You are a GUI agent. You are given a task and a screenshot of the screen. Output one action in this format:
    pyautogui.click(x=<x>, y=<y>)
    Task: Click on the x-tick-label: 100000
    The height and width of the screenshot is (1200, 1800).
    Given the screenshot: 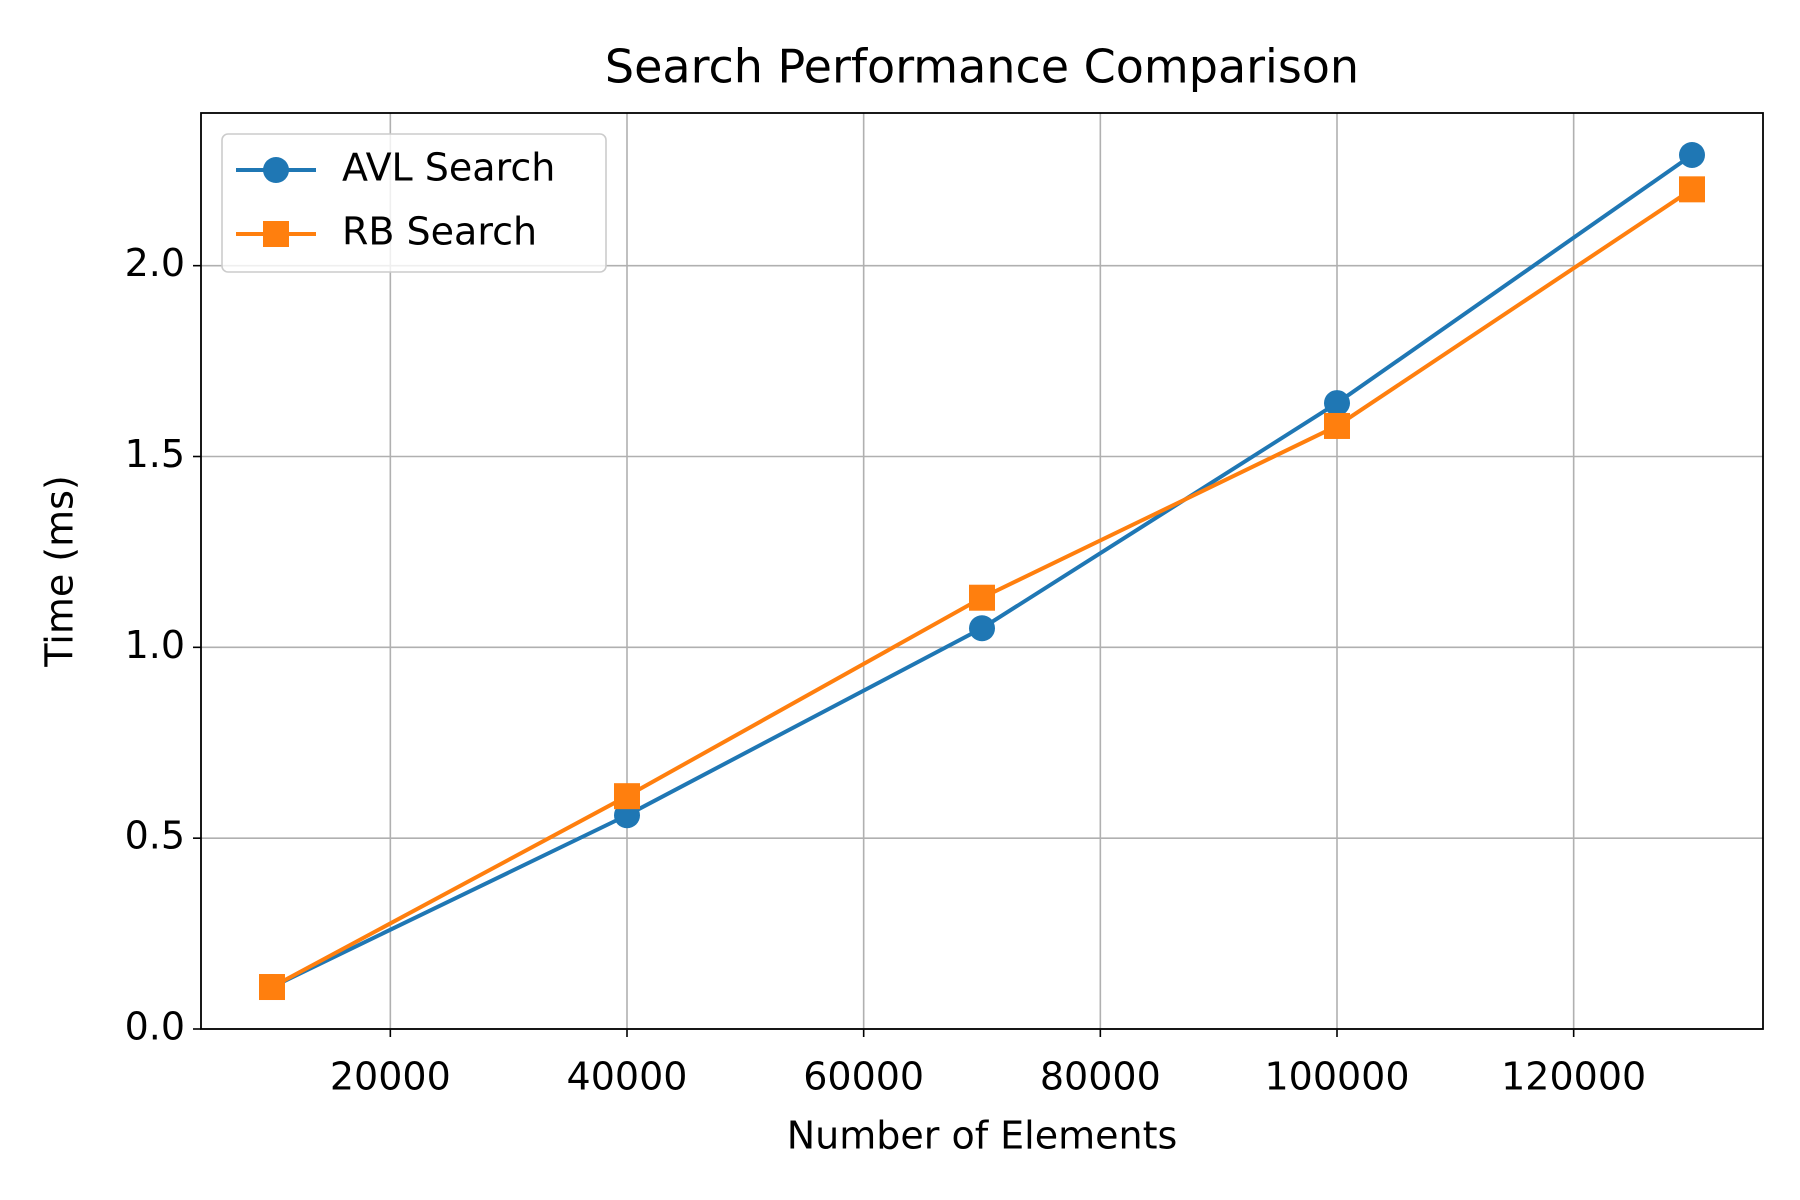 What is the action you would take?
    pyautogui.click(x=1336, y=1077)
    